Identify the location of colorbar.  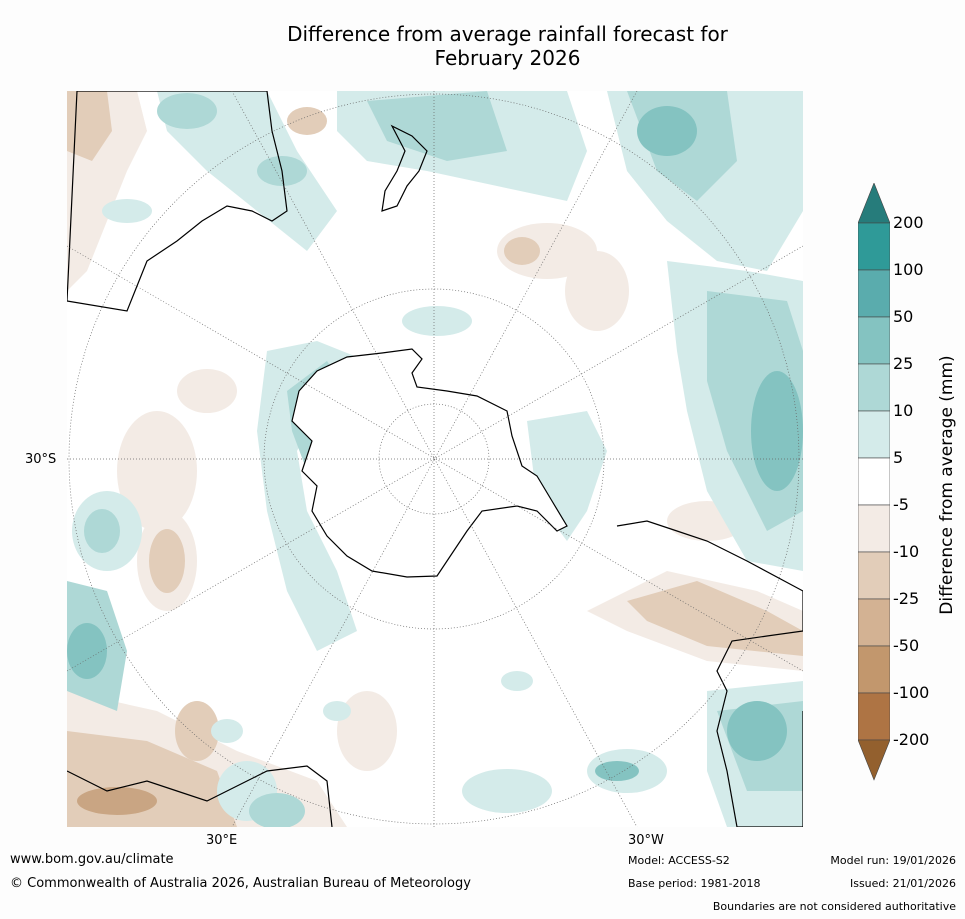
(874, 482).